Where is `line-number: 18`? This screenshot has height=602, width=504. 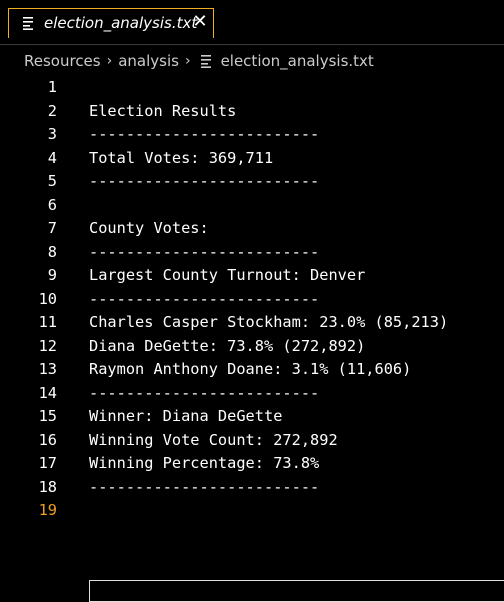
line-number: 18 is located at coordinates (47, 486).